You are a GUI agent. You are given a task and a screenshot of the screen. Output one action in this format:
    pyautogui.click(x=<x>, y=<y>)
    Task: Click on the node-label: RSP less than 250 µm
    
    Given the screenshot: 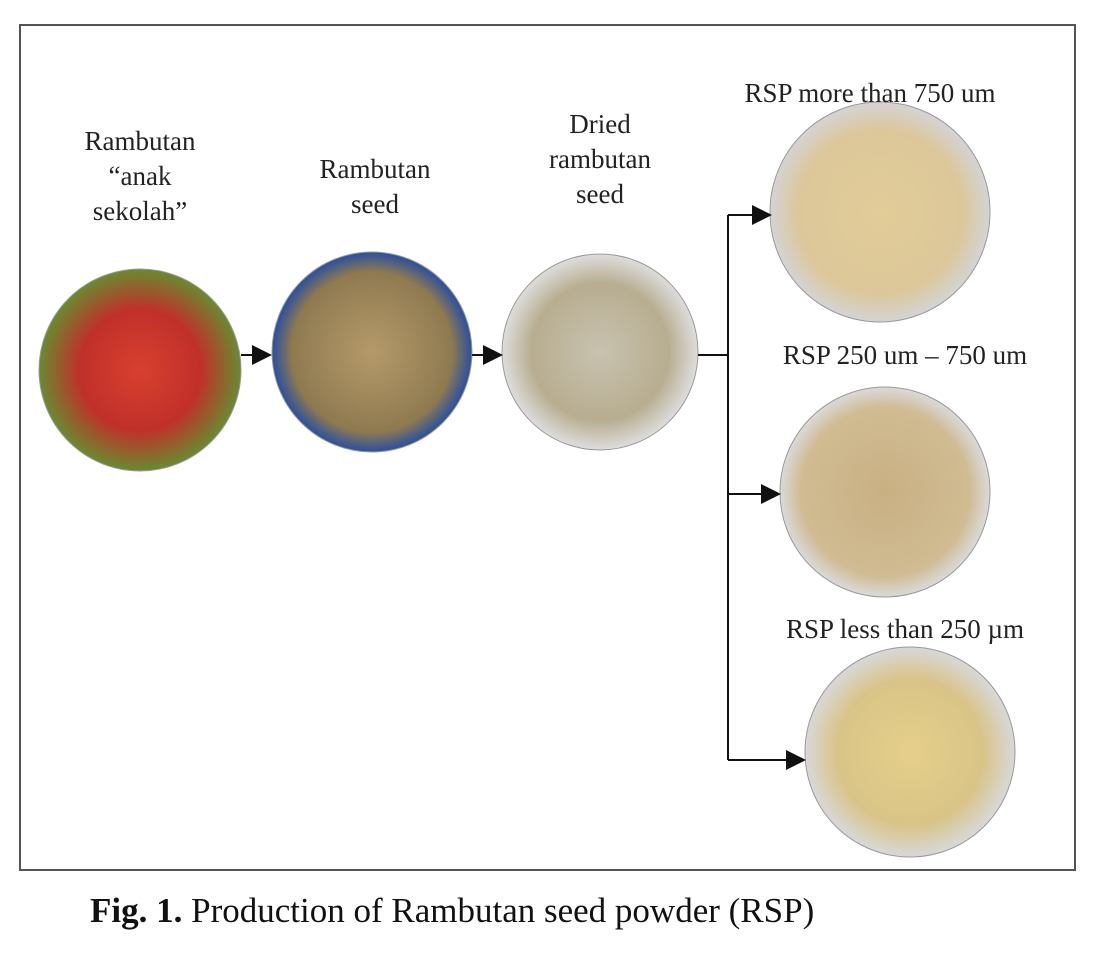 What is the action you would take?
    pyautogui.click(x=905, y=629)
    